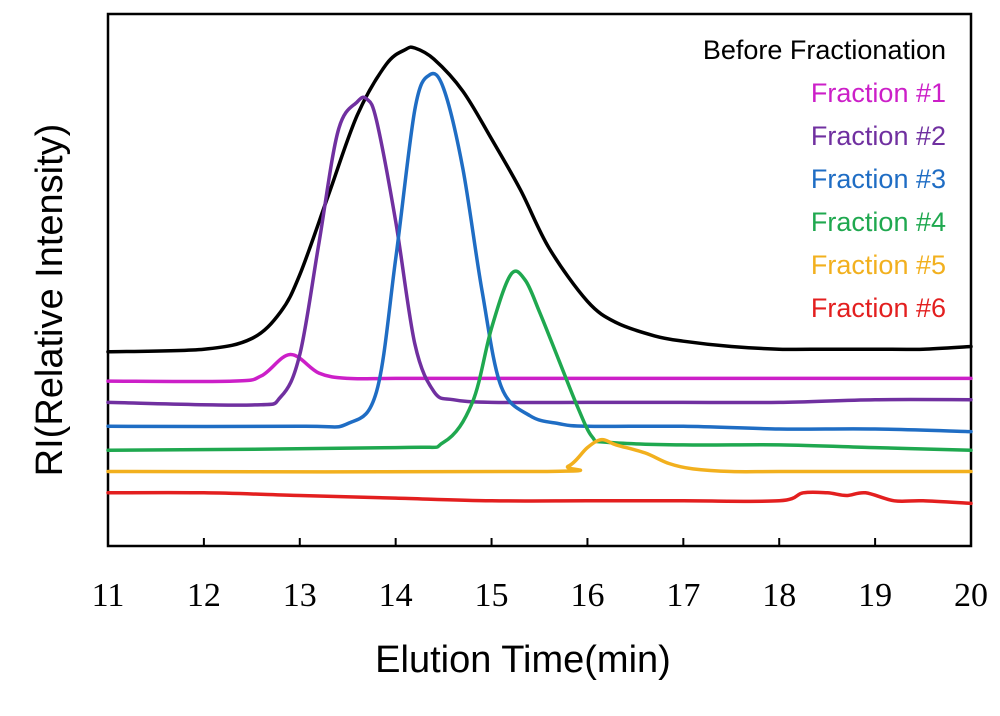 The width and height of the screenshot is (1000, 716). What do you see at coordinates (971, 595) in the screenshot?
I see `x-tick-label-20: 20` at bounding box center [971, 595].